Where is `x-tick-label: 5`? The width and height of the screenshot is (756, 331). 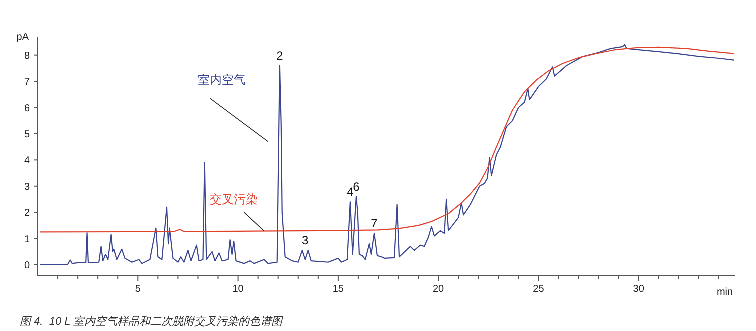
x-tick-label: 5 is located at coordinates (138, 289).